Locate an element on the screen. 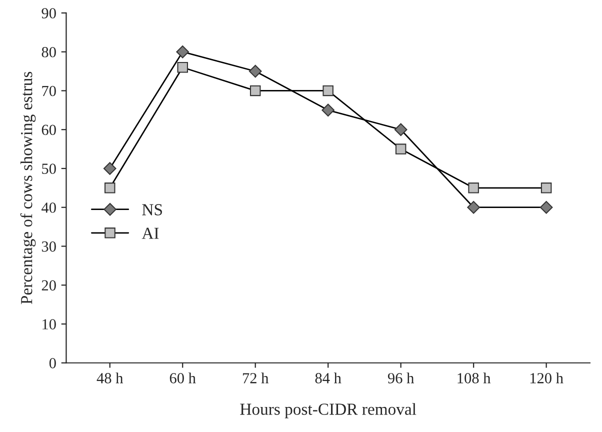 The height and width of the screenshot is (432, 602). x-tick-label: 84 h is located at coordinates (328, 378).